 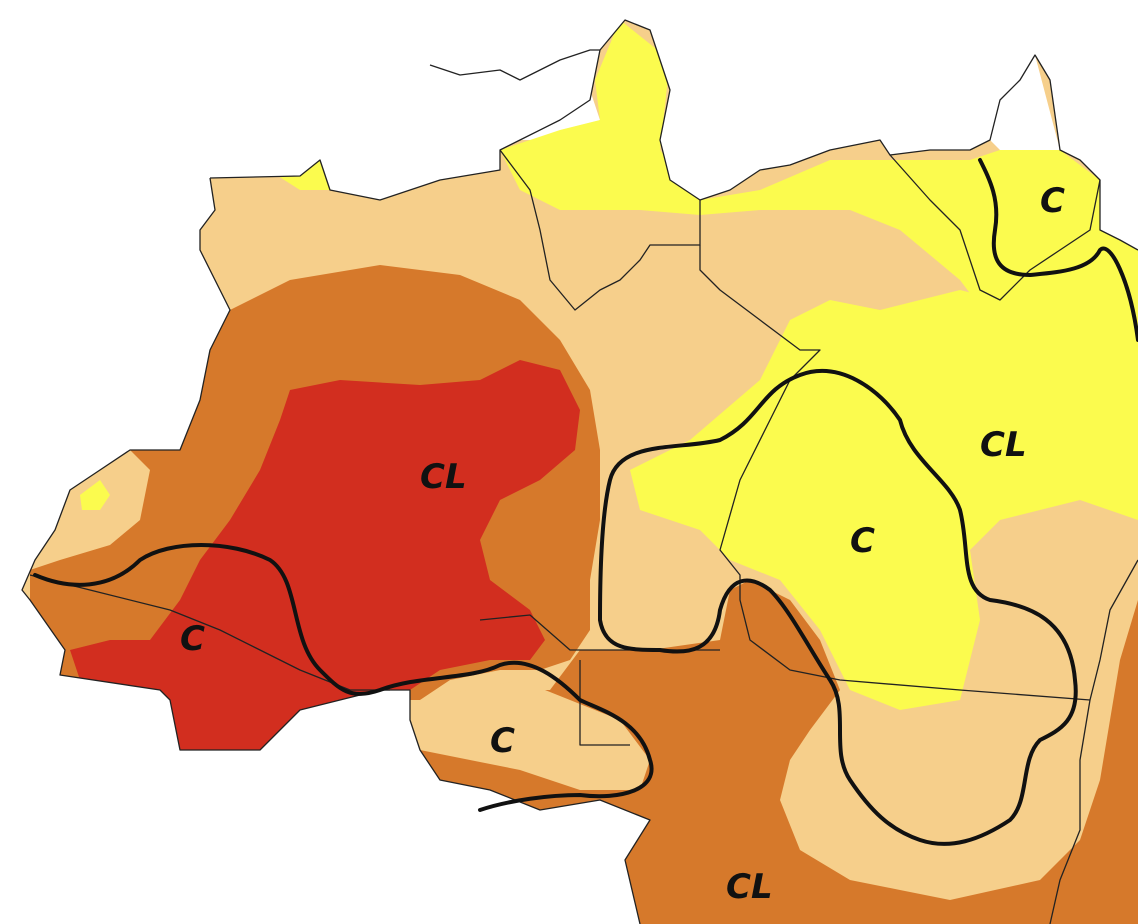 I want to click on border-amapa, so click(x=995, y=227).